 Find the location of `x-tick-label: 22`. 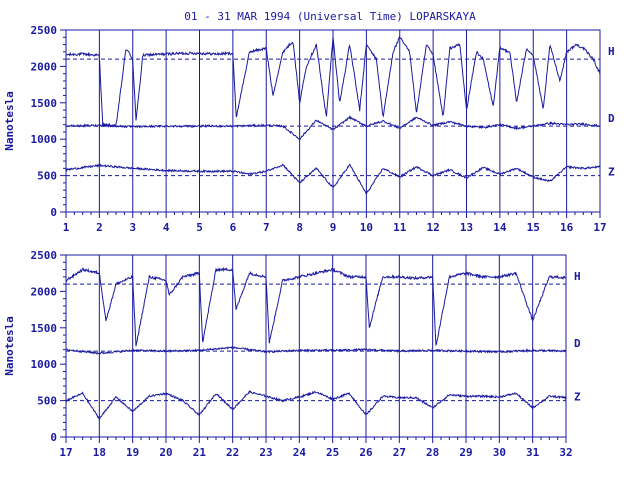

x-tick-label: 22 is located at coordinates (232, 452).